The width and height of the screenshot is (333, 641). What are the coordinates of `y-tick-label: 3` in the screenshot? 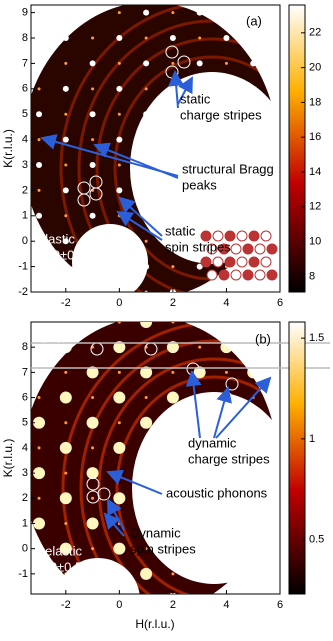 It's located at (25, 473).